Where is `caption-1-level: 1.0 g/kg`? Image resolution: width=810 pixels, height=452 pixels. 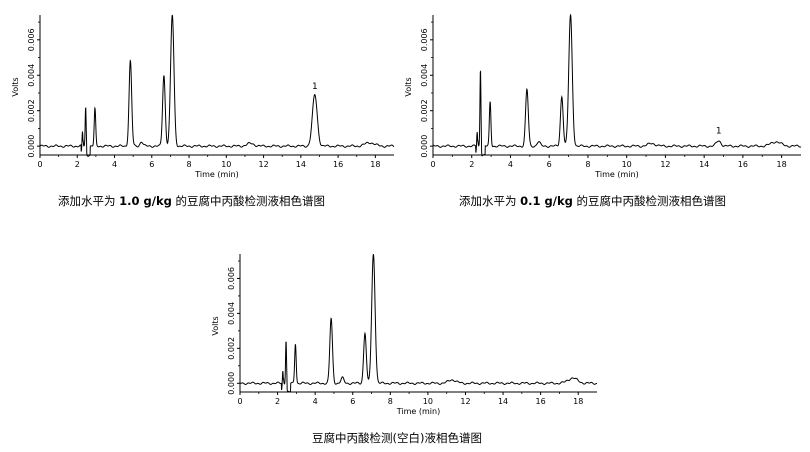
caption-1-level: 1.0 g/kg is located at coordinates (145, 201).